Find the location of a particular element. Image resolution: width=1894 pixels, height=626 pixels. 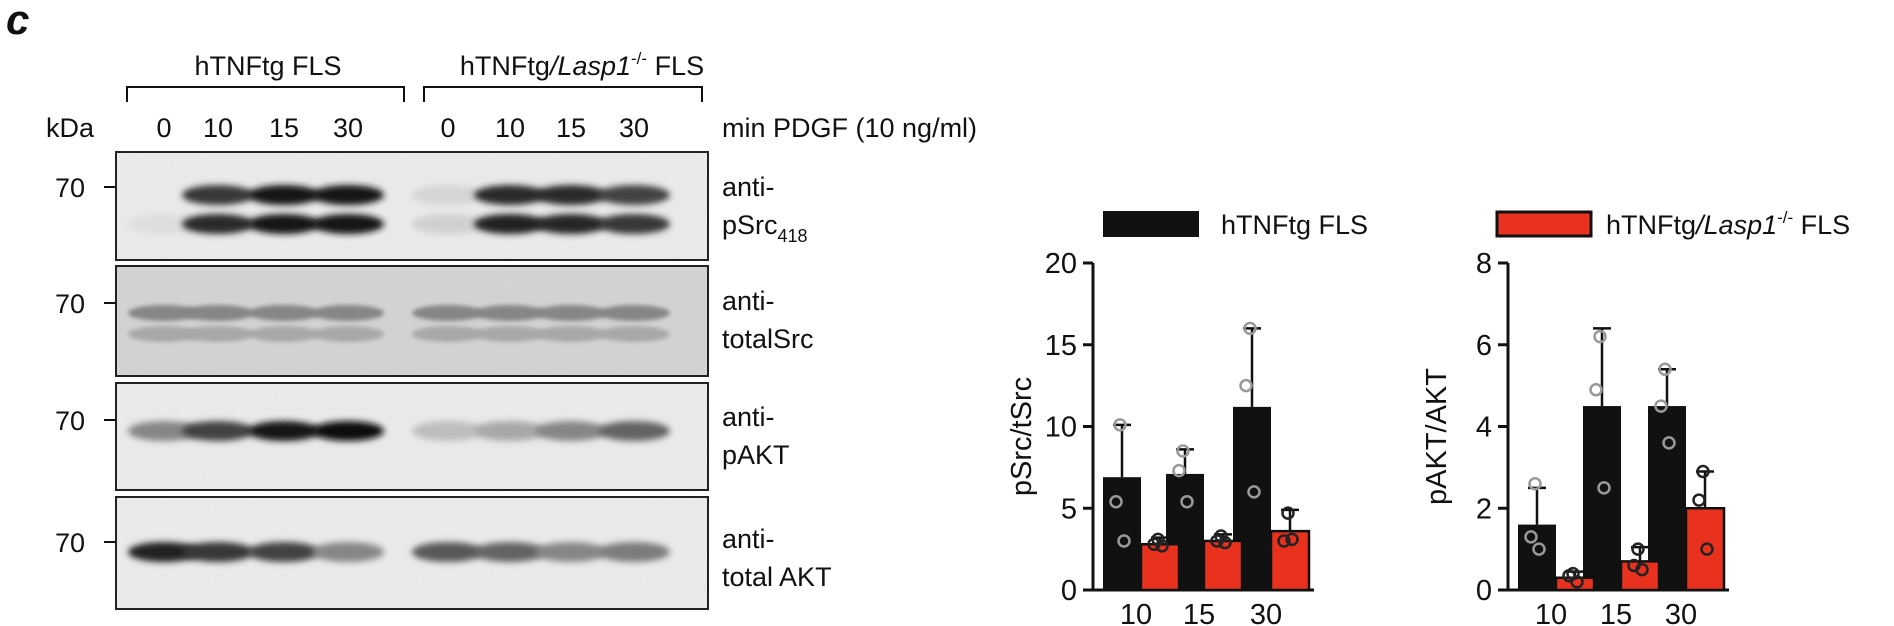

blot-strip: 70 anti-totalSrc is located at coordinates (434, 321).